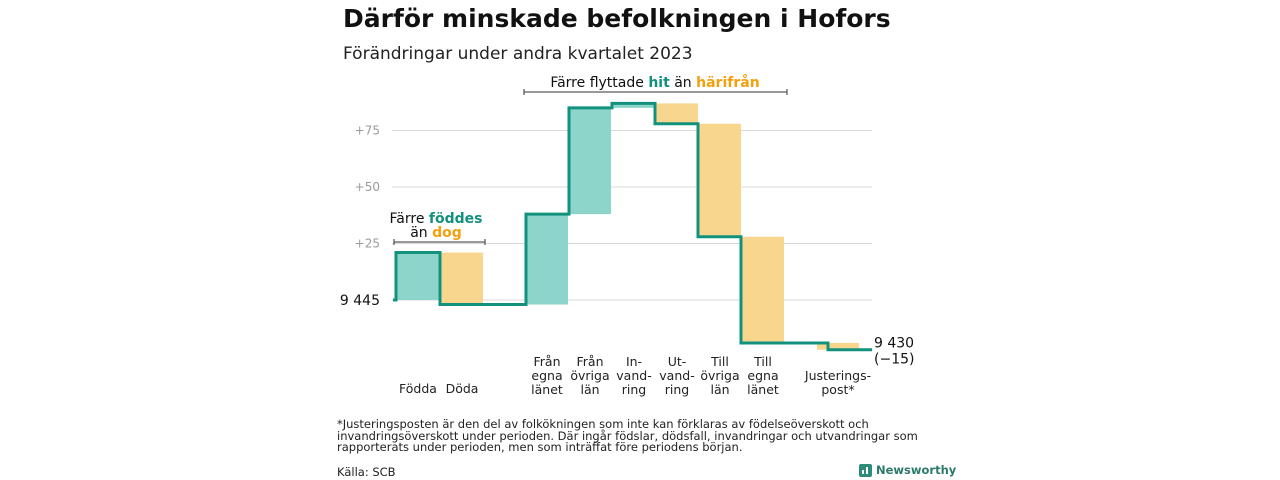  Describe the element at coordinates (409, 219) in the screenshot. I see `annotation-text: Färre` at that location.